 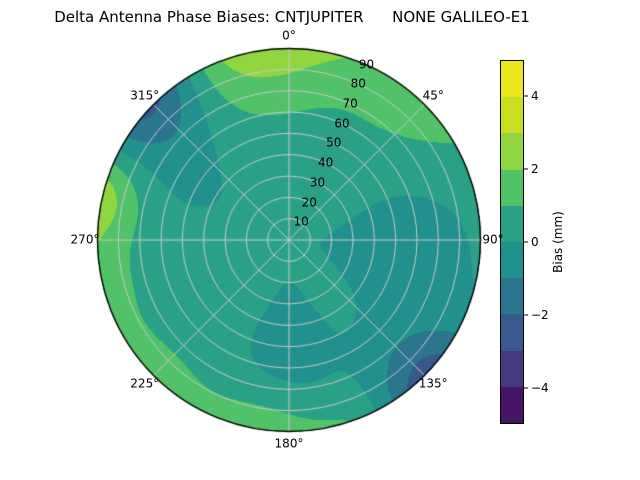 What do you see at coordinates (289, 443) in the screenshot?
I see `theta-tick-label-180: 180°` at bounding box center [289, 443].